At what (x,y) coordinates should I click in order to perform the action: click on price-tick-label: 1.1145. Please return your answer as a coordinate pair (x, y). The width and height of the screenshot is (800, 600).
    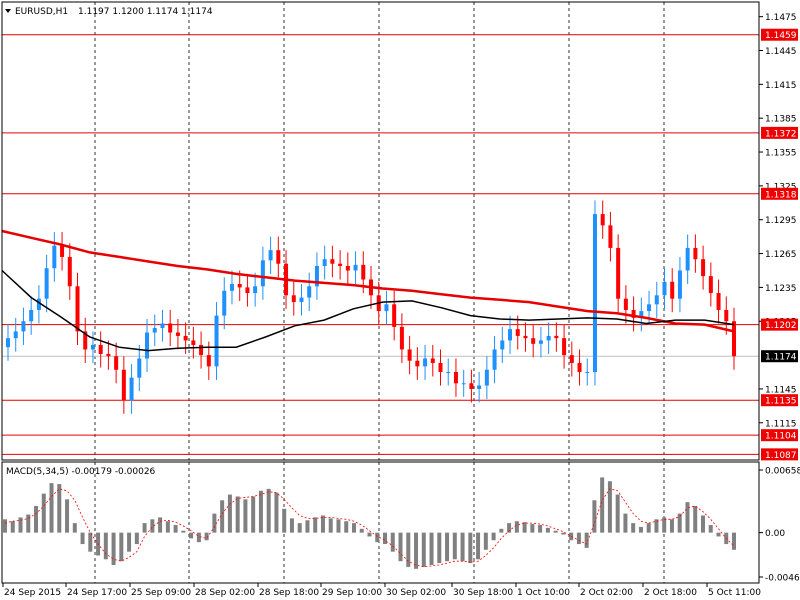
    Looking at the image, I should click on (781, 390).